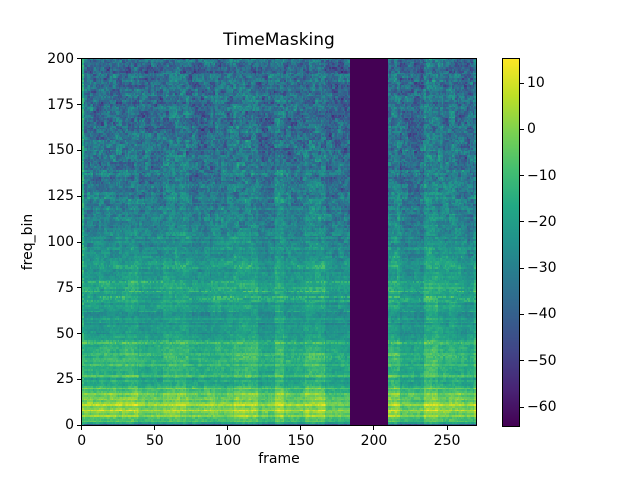  What do you see at coordinates (60, 242) in the screenshot?
I see `y-tick-label: 100` at bounding box center [60, 242].